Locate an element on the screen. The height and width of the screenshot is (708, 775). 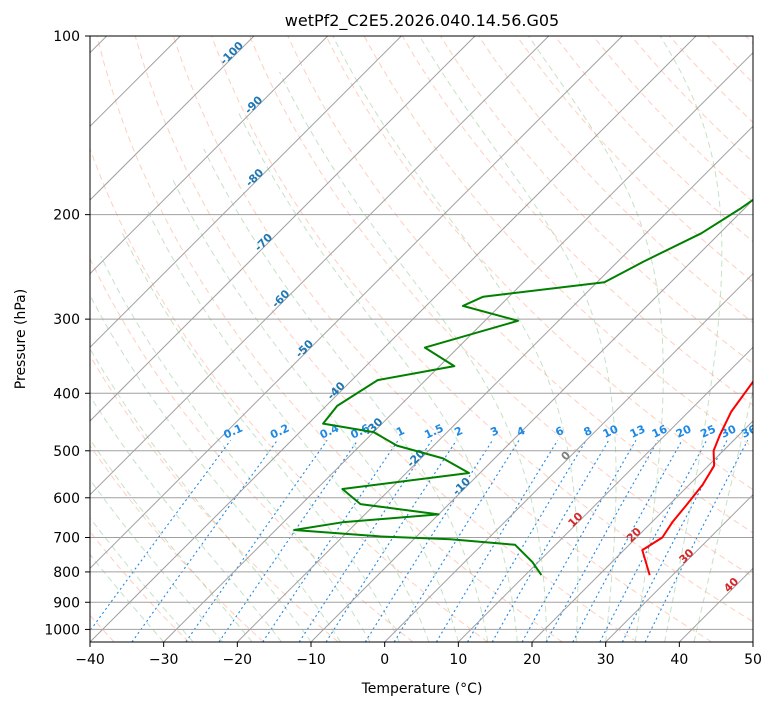
x-axis-label: Temperature (°C) is located at coordinates (422, 689).